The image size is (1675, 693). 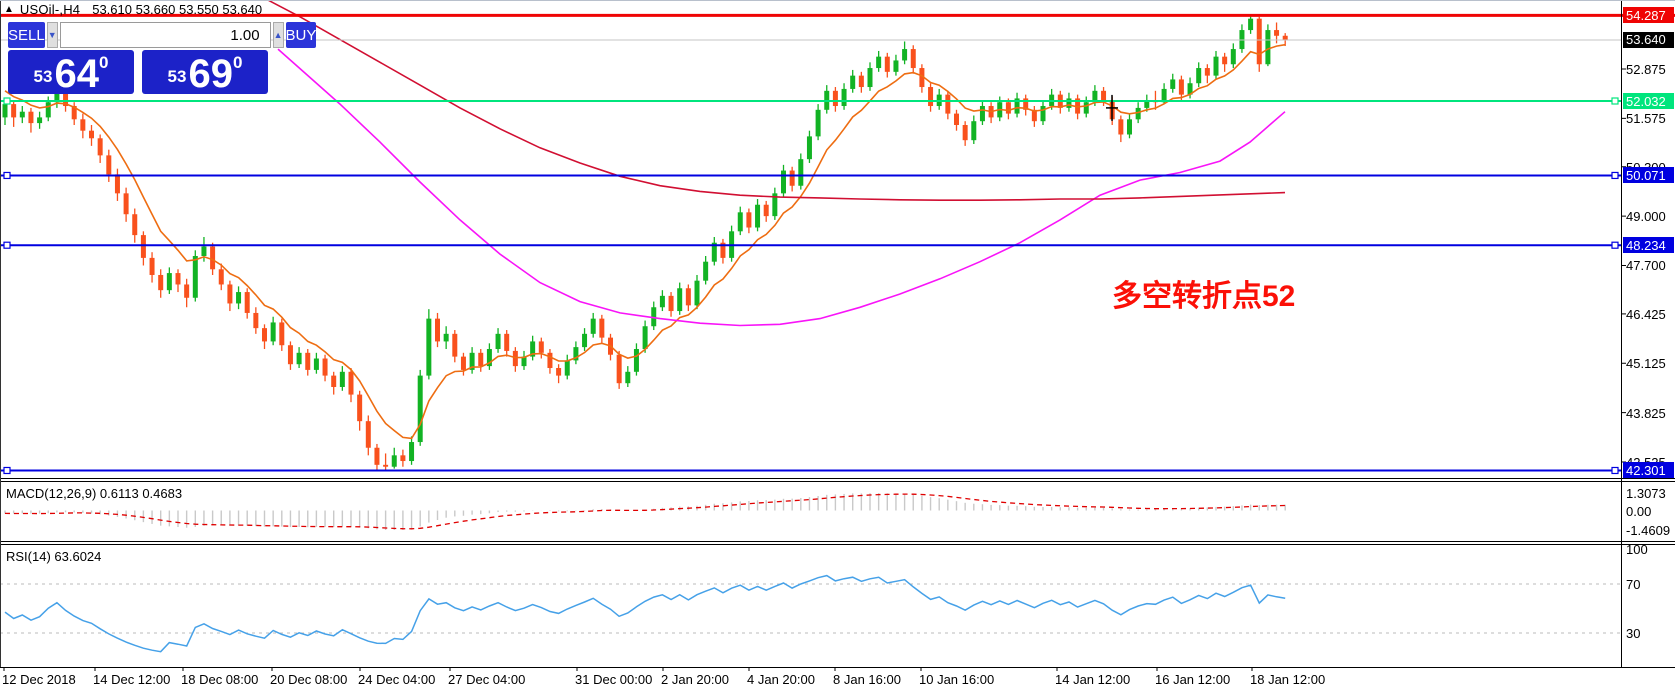 What do you see at coordinates (9, 9) in the screenshot?
I see `symbol-triangle-icon: ▲` at bounding box center [9, 9].